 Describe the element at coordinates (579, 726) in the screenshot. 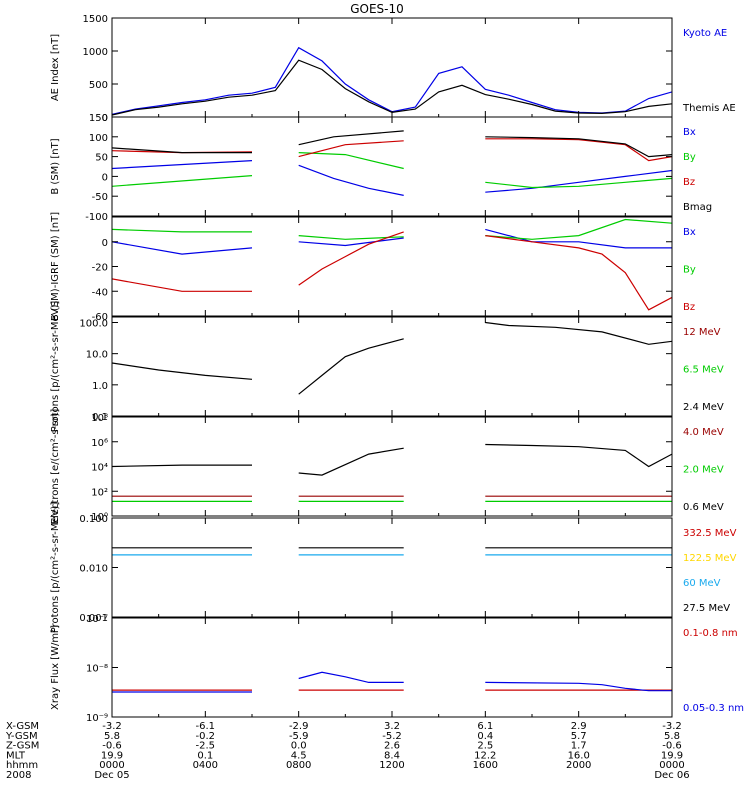

I see `xrow-value-0-5: 2.9` at that location.